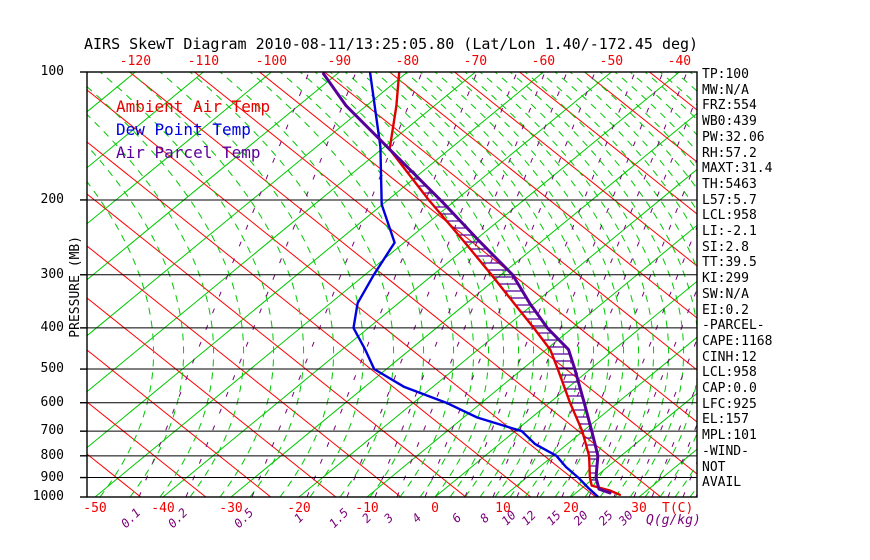 This screenshot has width=870, height=560. Describe the element at coordinates (729, 122) in the screenshot. I see `stat-line: WB0:439` at that location.